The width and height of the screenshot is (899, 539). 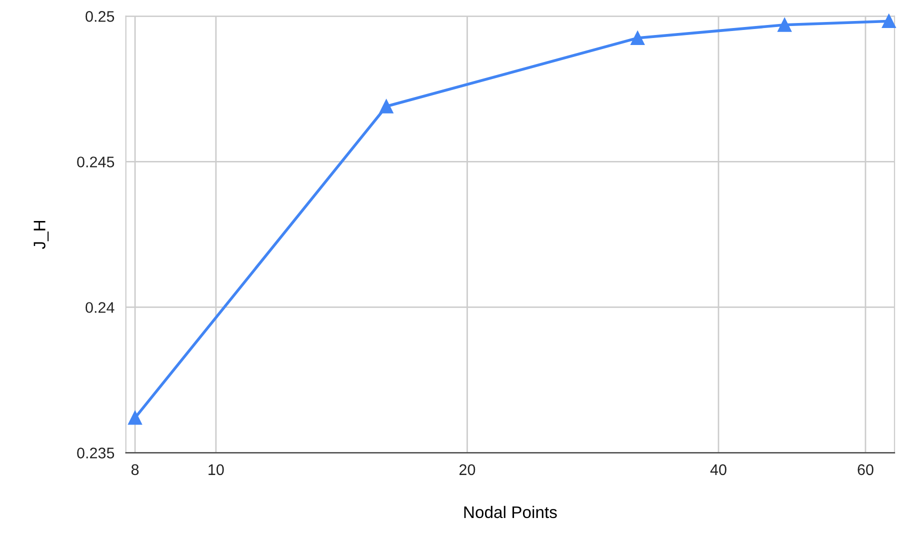 What do you see at coordinates (718, 470) in the screenshot?
I see `x-tick-label: 40` at bounding box center [718, 470].